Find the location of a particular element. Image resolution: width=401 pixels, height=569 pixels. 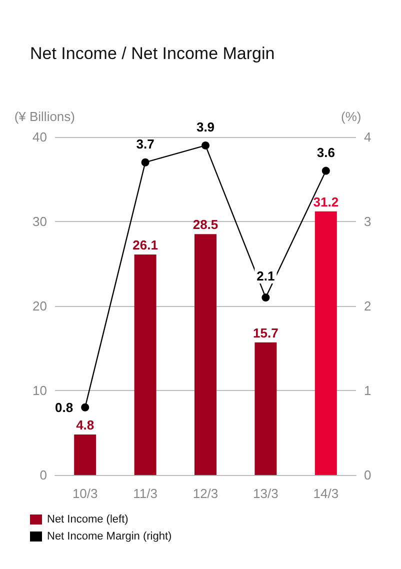

legend-label: Net Income (left) is located at coordinates (87, 520).